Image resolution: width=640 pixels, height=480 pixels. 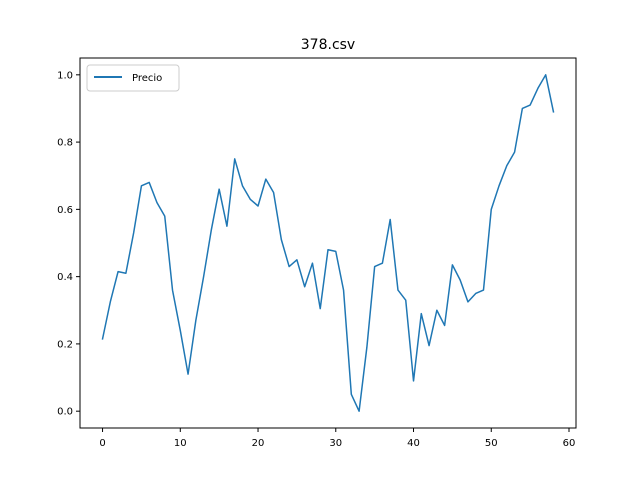 I want to click on legend: Precio, so click(x=133, y=78).